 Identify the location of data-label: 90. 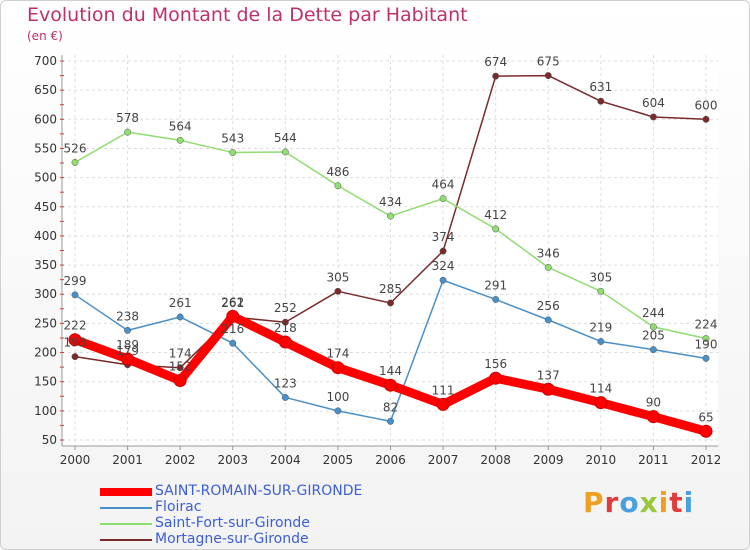
(653, 403).